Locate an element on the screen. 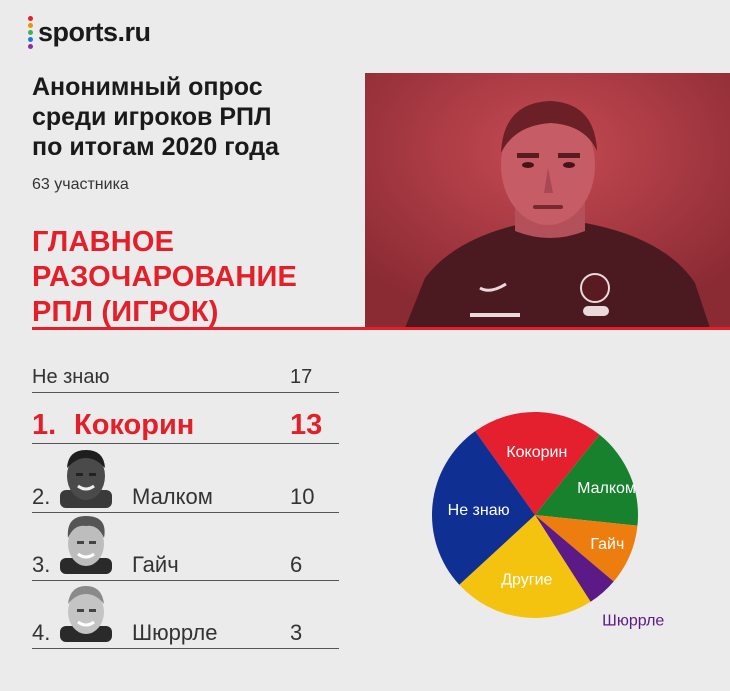 The width and height of the screenshot is (730, 691). ranking-name: Кокорин is located at coordinates (134, 425).